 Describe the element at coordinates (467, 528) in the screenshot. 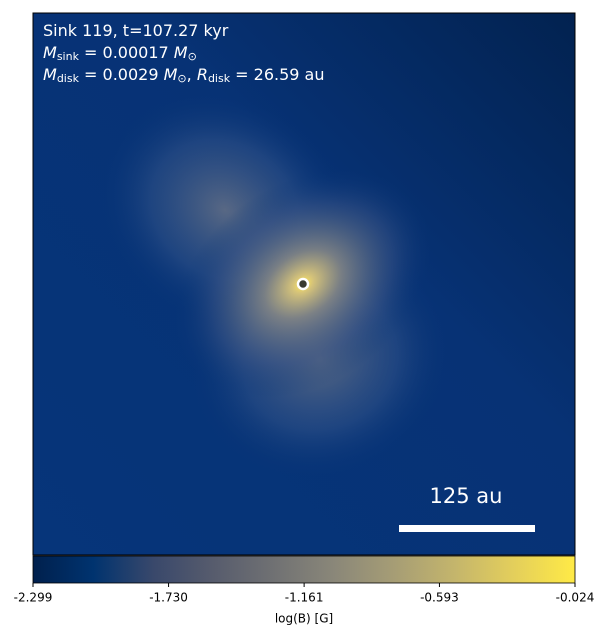

I see `scale-bar` at that location.